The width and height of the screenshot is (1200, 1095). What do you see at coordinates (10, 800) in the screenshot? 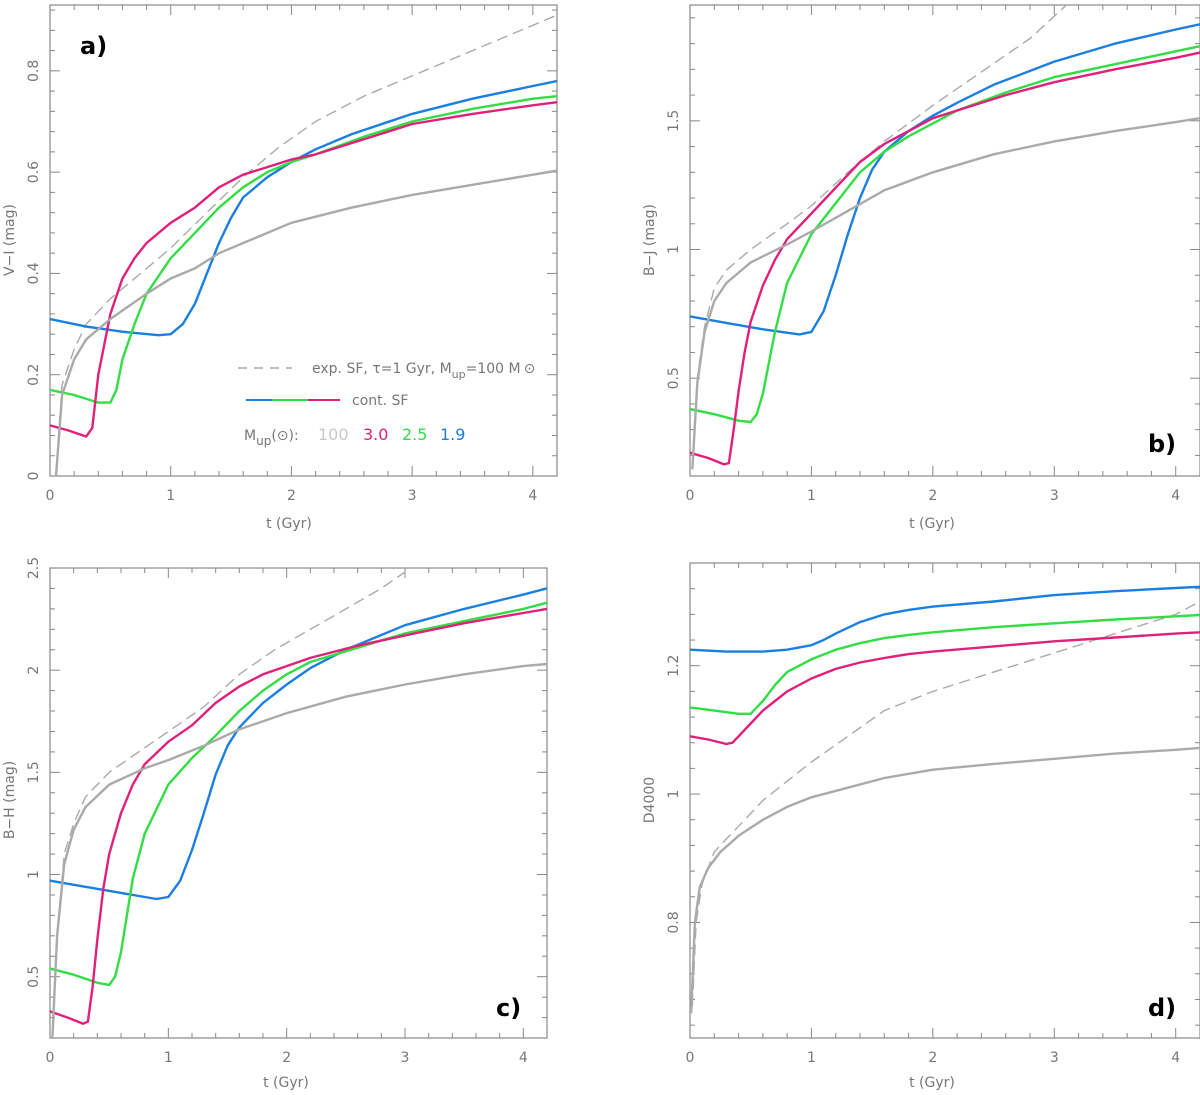
I see `y-axis-label: B−H (mag)` at bounding box center [10, 800].